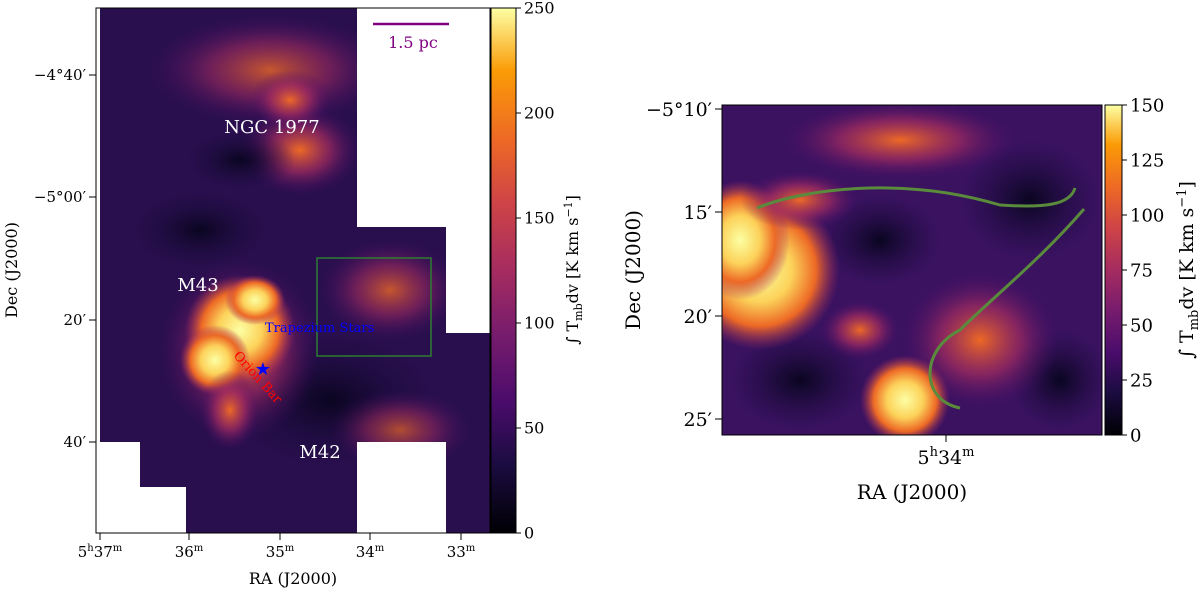  I want to click on x-tick-label: 5h37m, so click(100, 552).